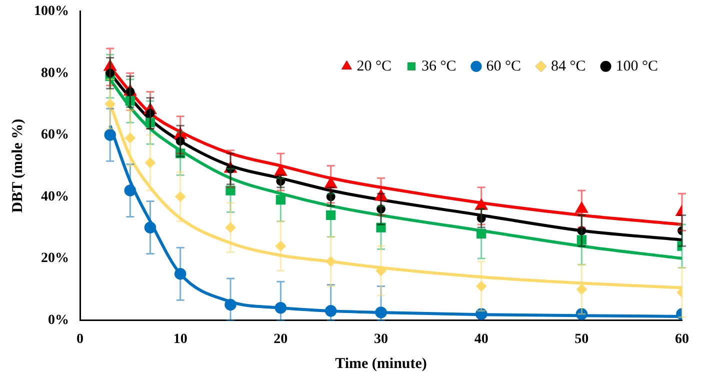 Image resolution: width=722 pixels, height=377 pixels. What do you see at coordinates (58, 320) in the screenshot?
I see `y-tick-label: 0%` at bounding box center [58, 320].